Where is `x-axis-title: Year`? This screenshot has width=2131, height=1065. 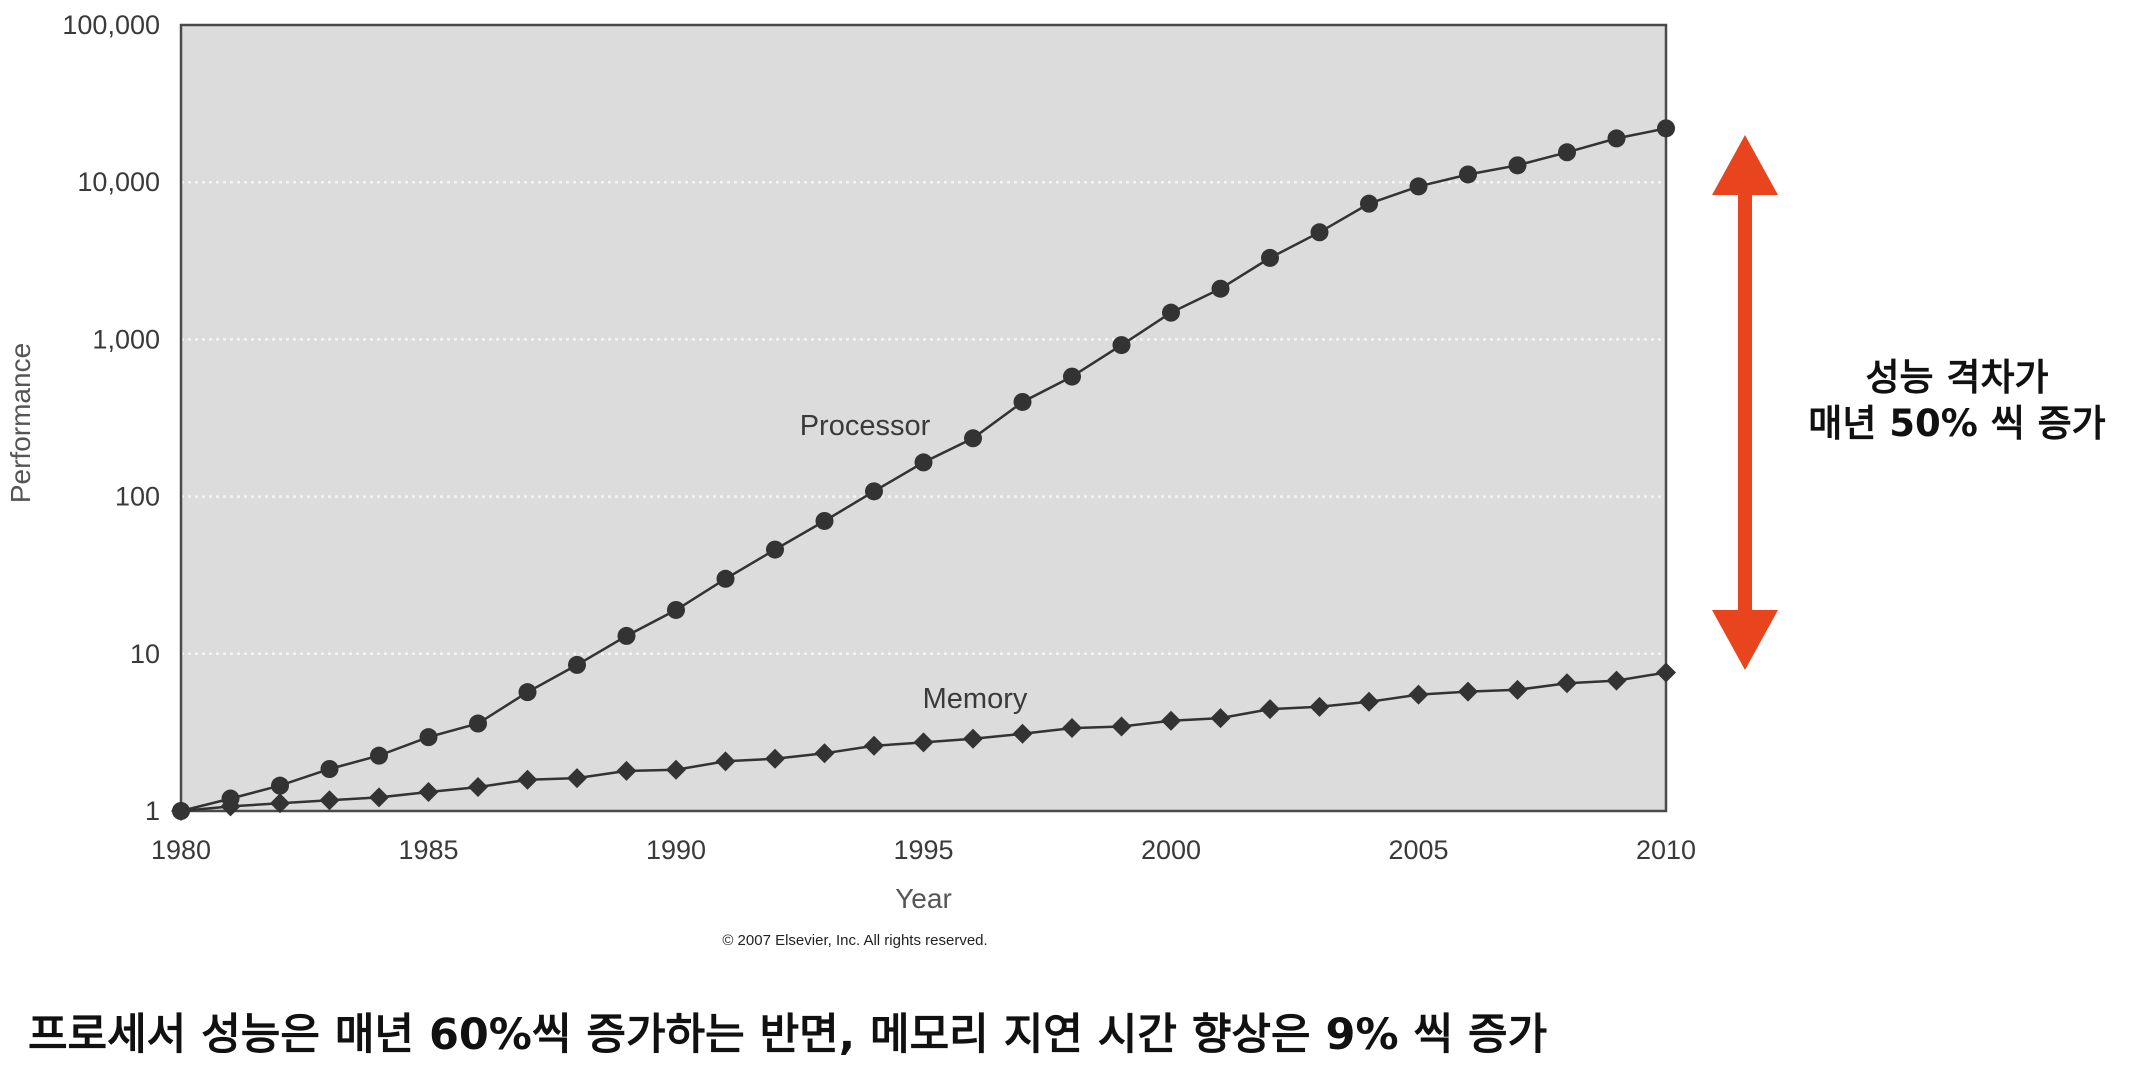
x-axis-title: Year is located at coordinates (923, 898).